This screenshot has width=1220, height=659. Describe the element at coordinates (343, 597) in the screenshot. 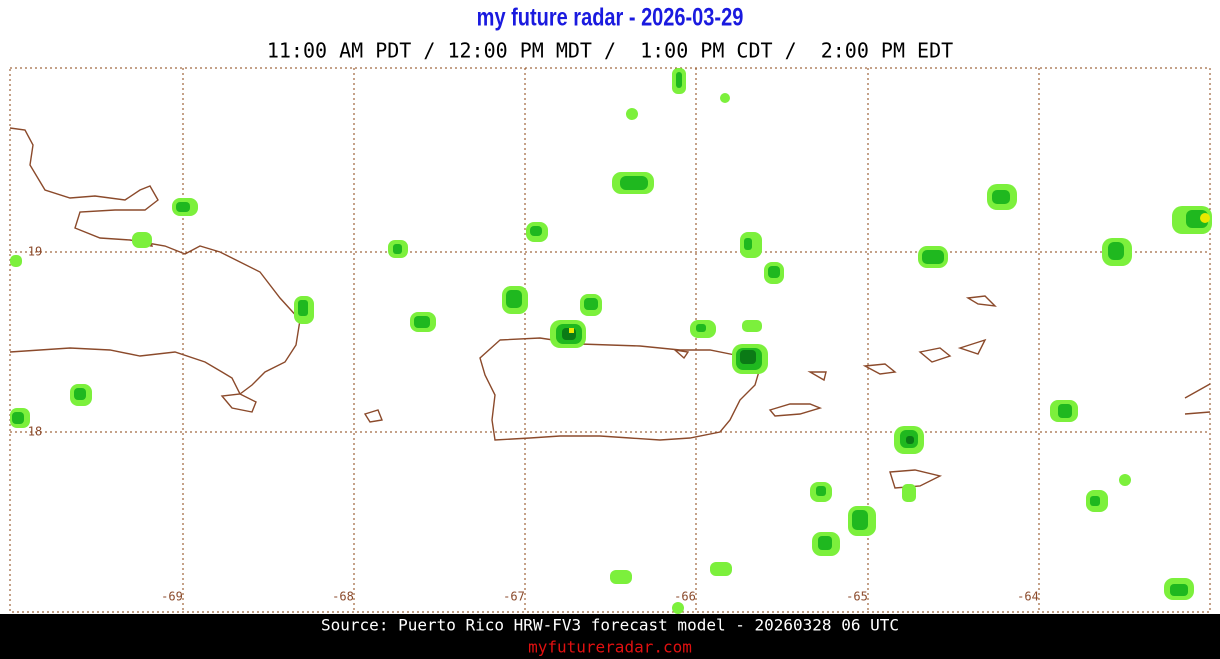

I see `lon-label: -68` at that location.